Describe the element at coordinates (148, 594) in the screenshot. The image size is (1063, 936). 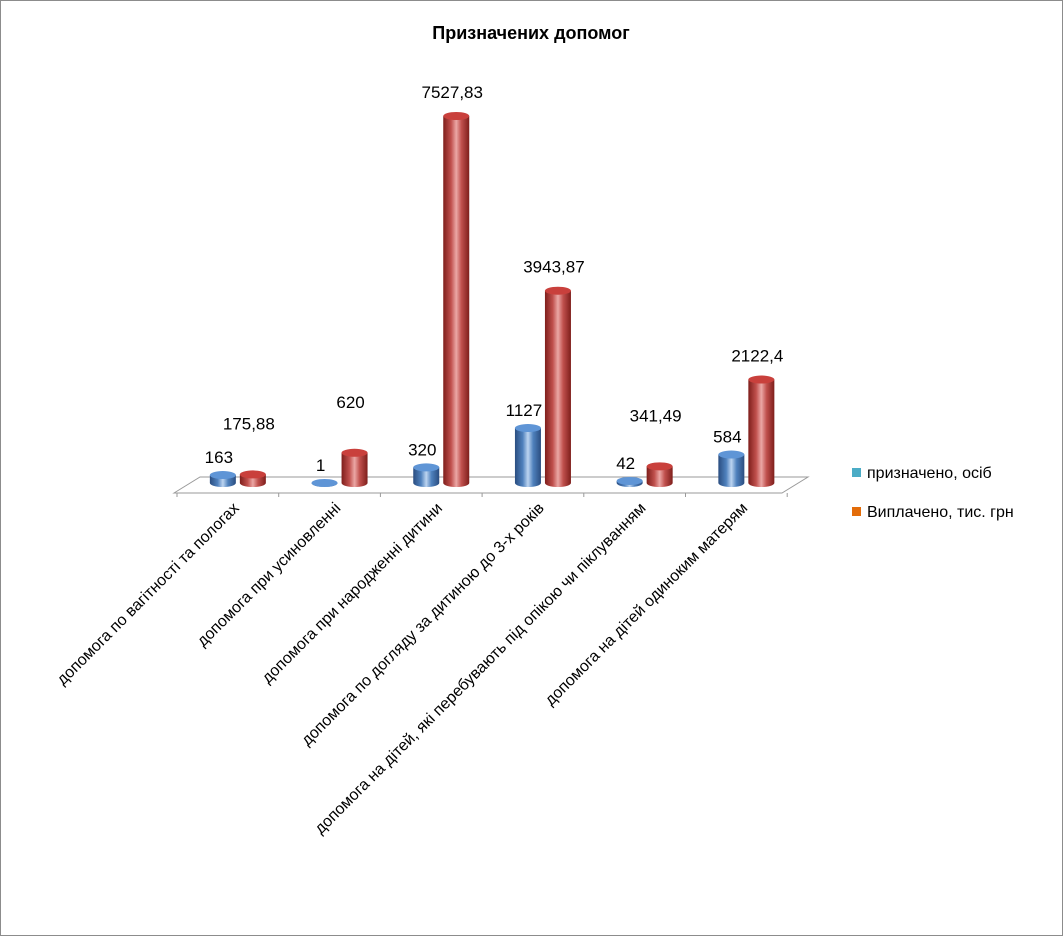
I see `category-label-1: допомога по вагітності та пологах` at that location.